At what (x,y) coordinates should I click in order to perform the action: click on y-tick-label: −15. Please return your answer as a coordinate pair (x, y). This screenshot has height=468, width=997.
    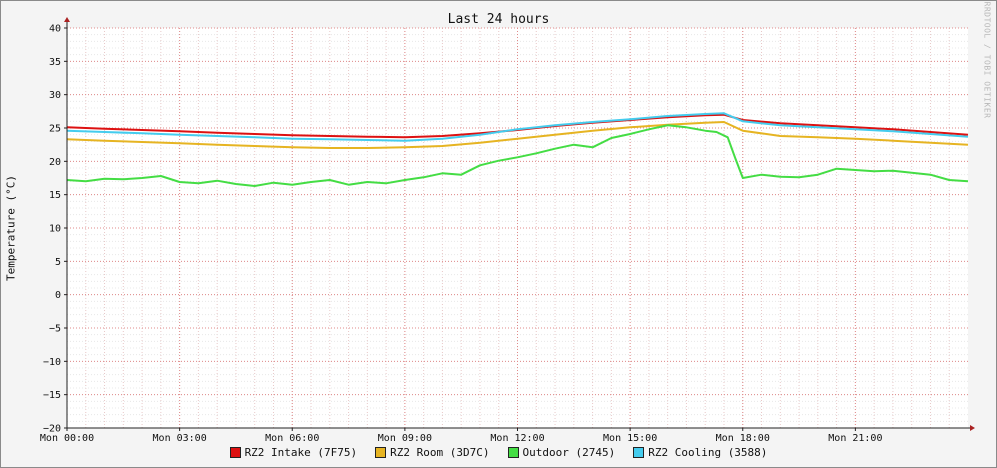
    Looking at the image, I should click on (52, 395).